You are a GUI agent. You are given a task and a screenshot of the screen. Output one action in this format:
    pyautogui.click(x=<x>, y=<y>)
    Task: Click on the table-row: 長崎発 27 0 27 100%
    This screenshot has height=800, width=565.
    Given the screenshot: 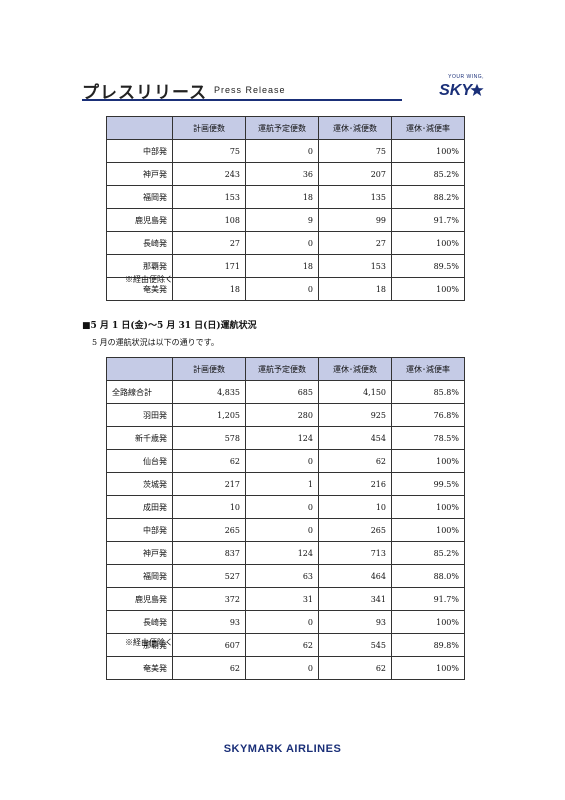 What is the action you would take?
    pyautogui.click(x=285, y=243)
    